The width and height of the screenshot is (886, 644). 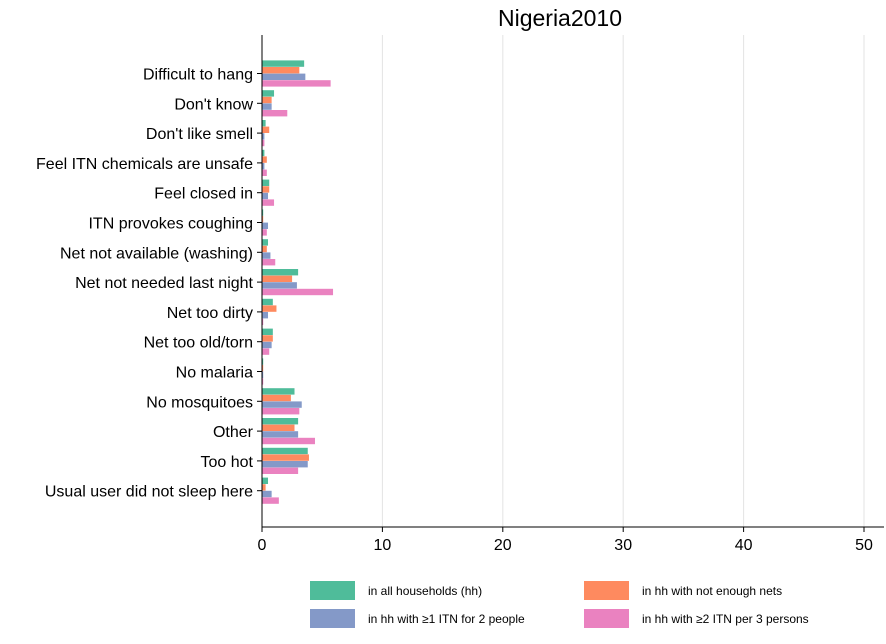 What do you see at coordinates (503, 545) in the screenshot?
I see `x-tick-label: 20` at bounding box center [503, 545].